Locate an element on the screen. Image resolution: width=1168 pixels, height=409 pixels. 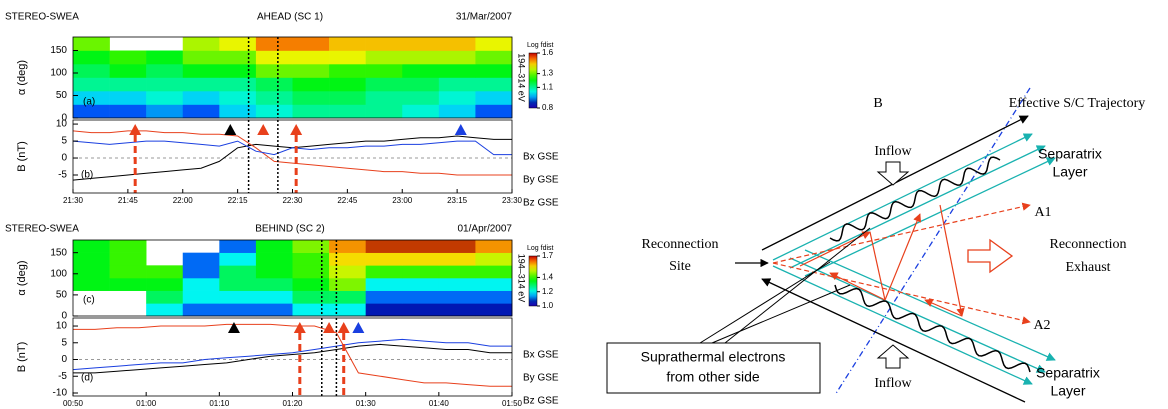
exhaust-arrows is located at coordinates (901, 263).